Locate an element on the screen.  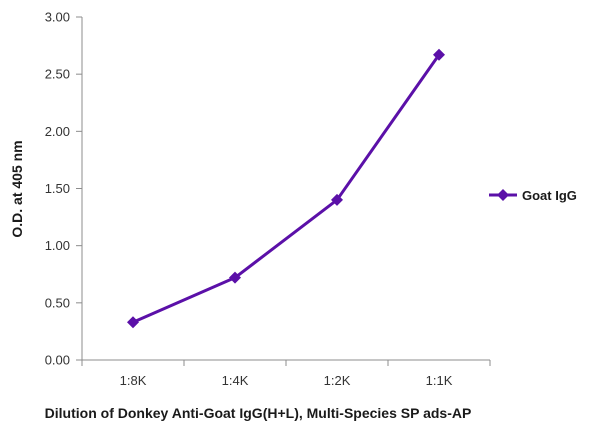
data-point-1-2k is located at coordinates (337, 199).